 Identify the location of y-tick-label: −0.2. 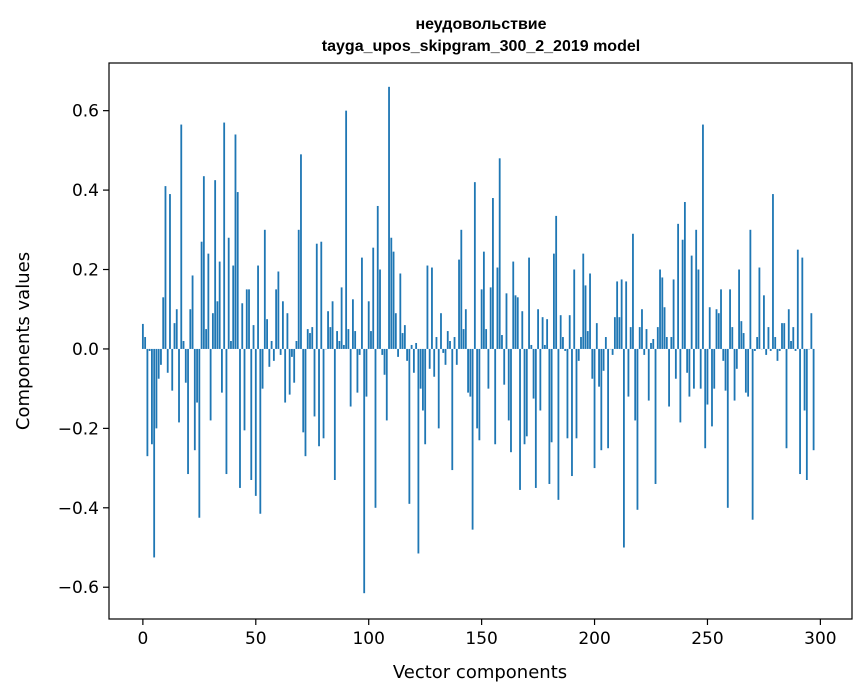
(78, 429).